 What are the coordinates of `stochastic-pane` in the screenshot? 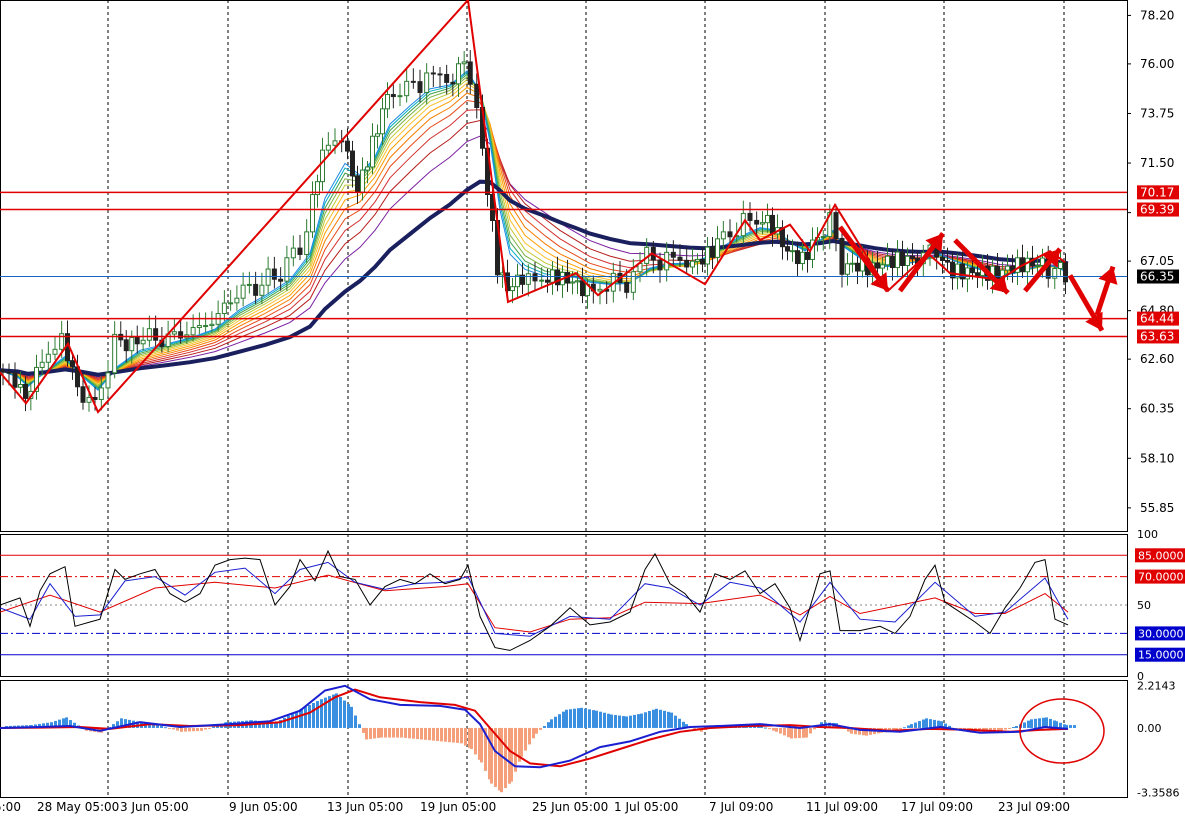 It's located at (563, 602).